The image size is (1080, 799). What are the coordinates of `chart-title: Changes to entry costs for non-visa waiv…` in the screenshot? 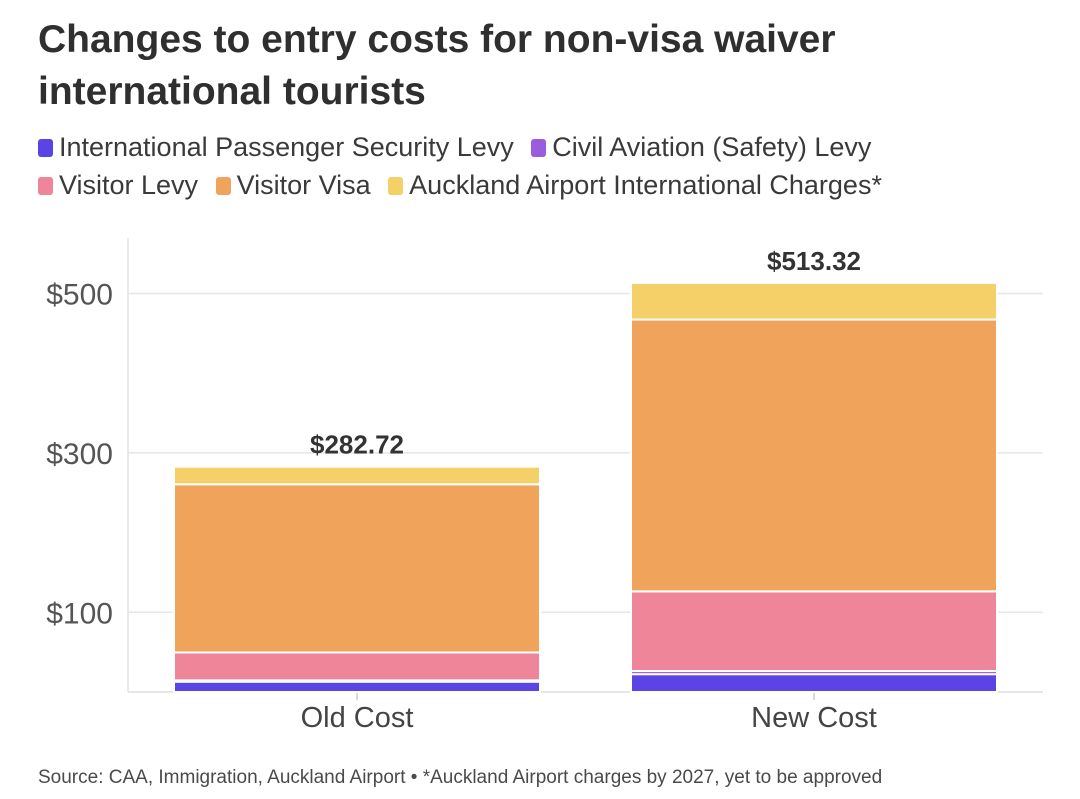 It's located at (437, 65).